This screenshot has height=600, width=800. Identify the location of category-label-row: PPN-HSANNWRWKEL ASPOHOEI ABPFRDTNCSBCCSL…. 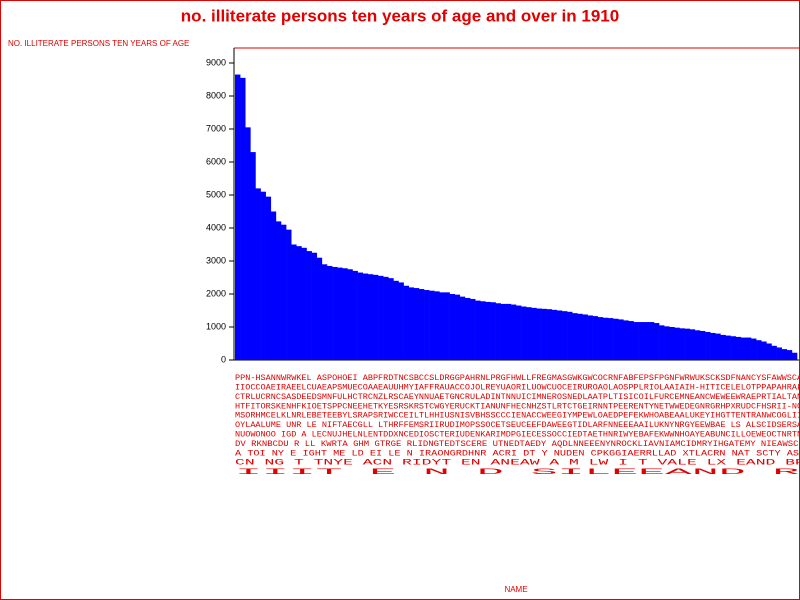
(517, 378).